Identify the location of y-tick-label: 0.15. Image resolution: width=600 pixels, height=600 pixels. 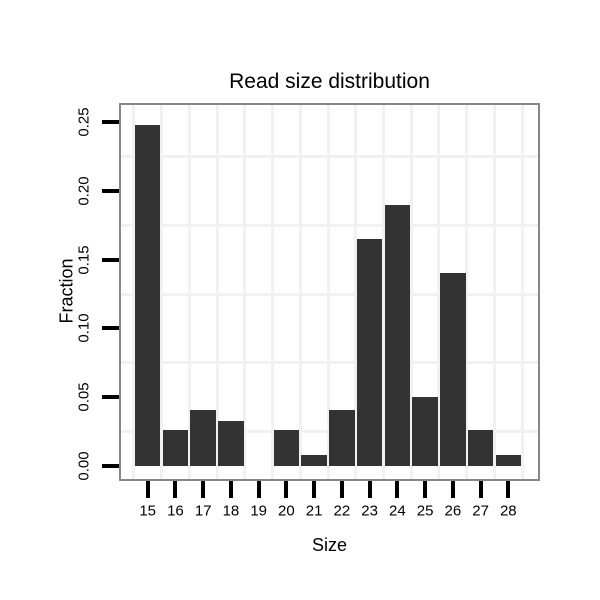
(84, 259).